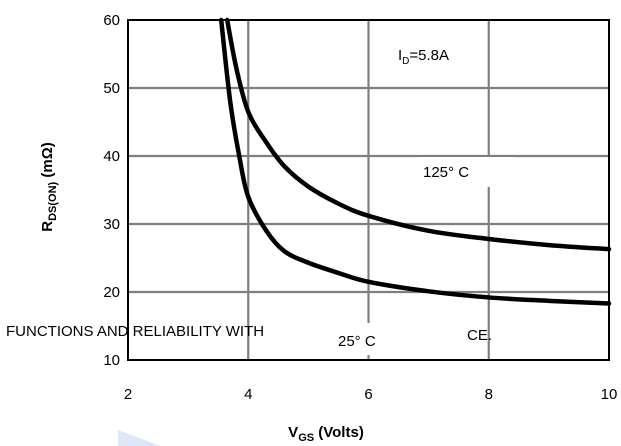  Describe the element at coordinates (446, 172) in the screenshot. I see `label-125: 125° C` at that location.